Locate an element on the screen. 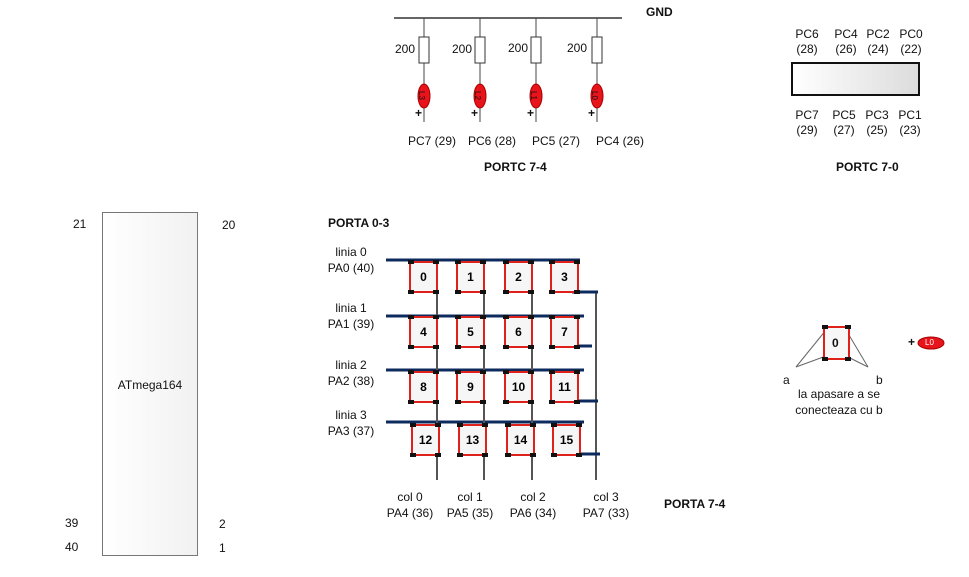 The height and width of the screenshot is (577, 969). row-pin-label: PA0 (40) is located at coordinates (351, 268).